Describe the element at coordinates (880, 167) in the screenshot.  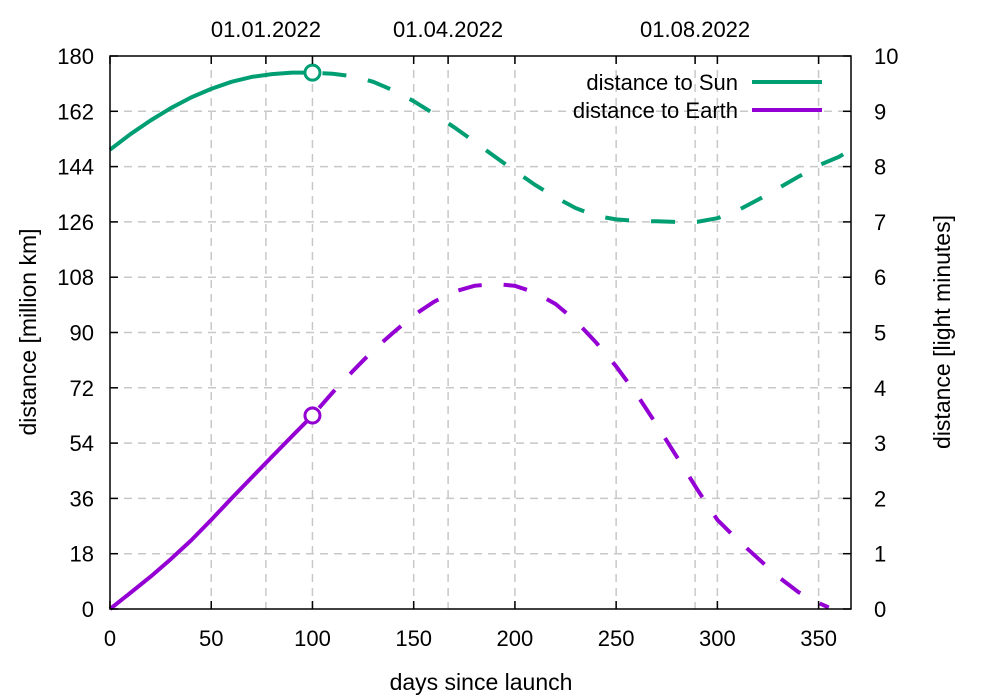
I see `y2-tick-label-8: 8` at that location.